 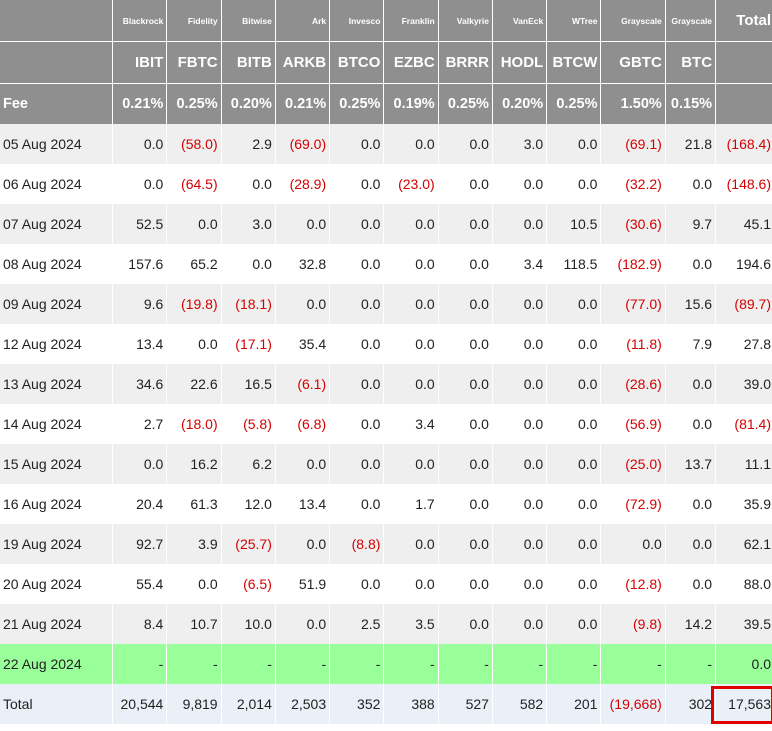 I want to click on flow-value-cell: (25.7), so click(x=248, y=544).